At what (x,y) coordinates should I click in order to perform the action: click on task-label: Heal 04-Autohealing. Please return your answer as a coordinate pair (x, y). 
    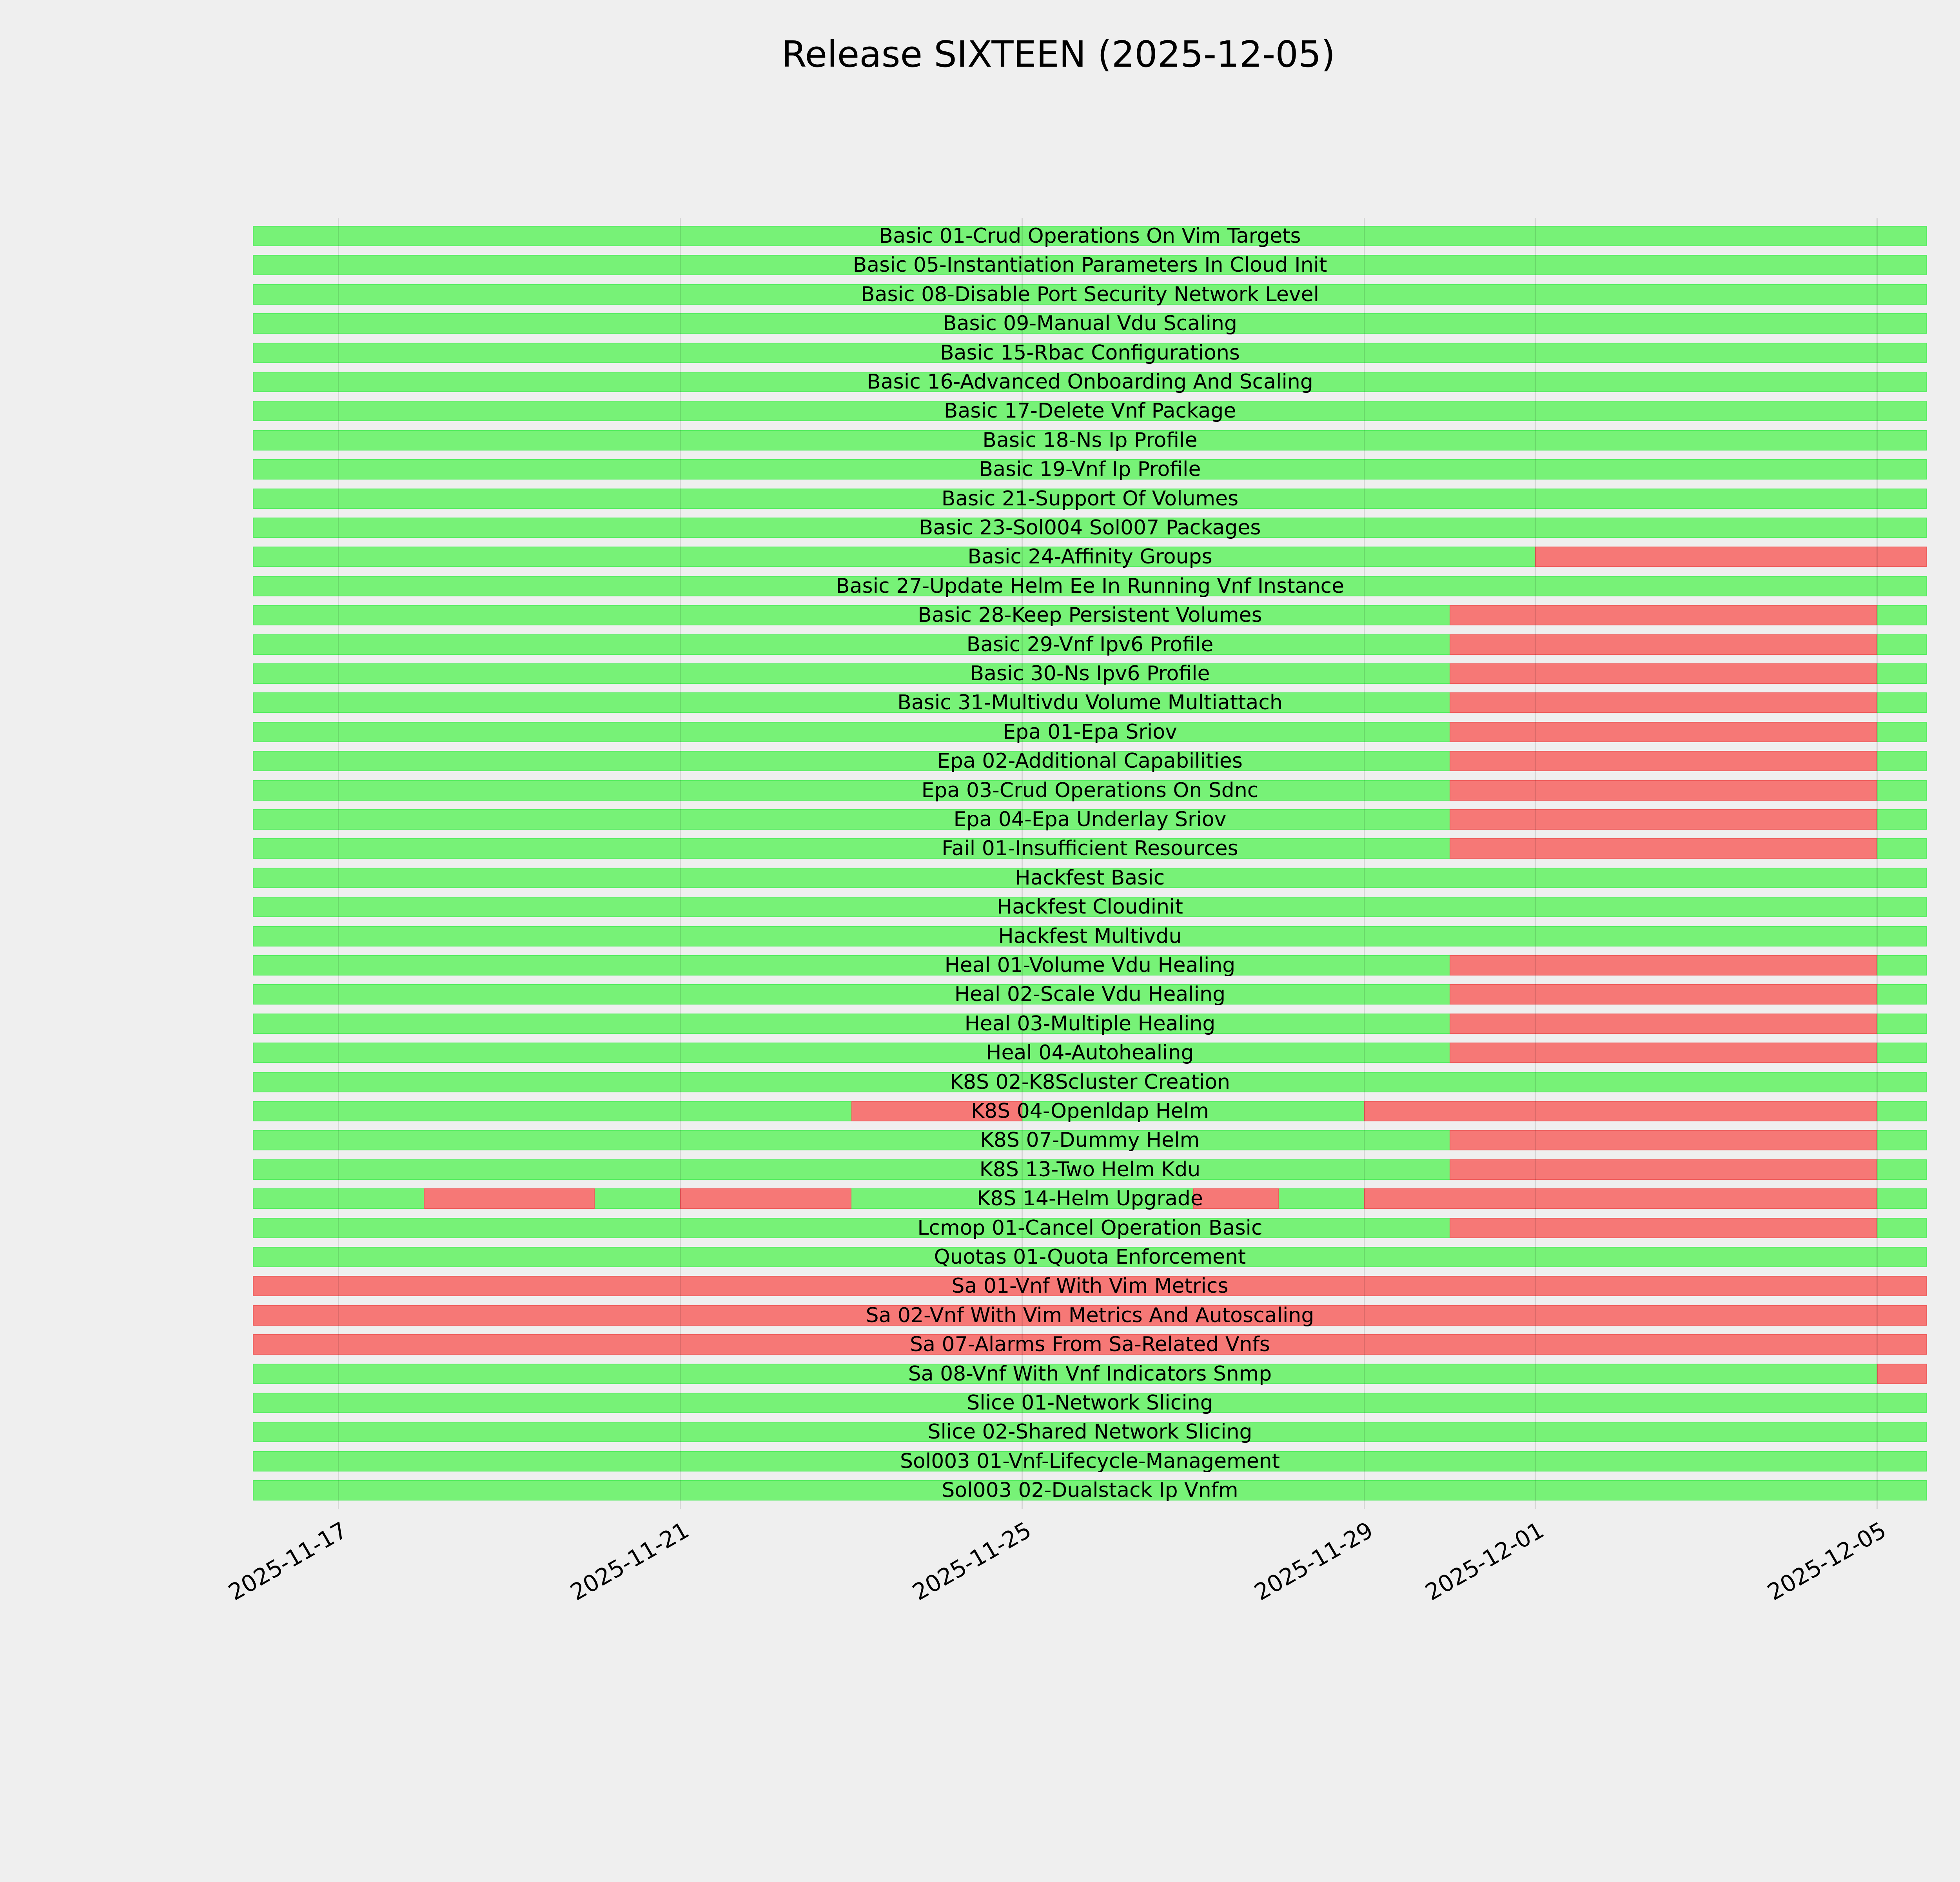
    Looking at the image, I should click on (1090, 1053).